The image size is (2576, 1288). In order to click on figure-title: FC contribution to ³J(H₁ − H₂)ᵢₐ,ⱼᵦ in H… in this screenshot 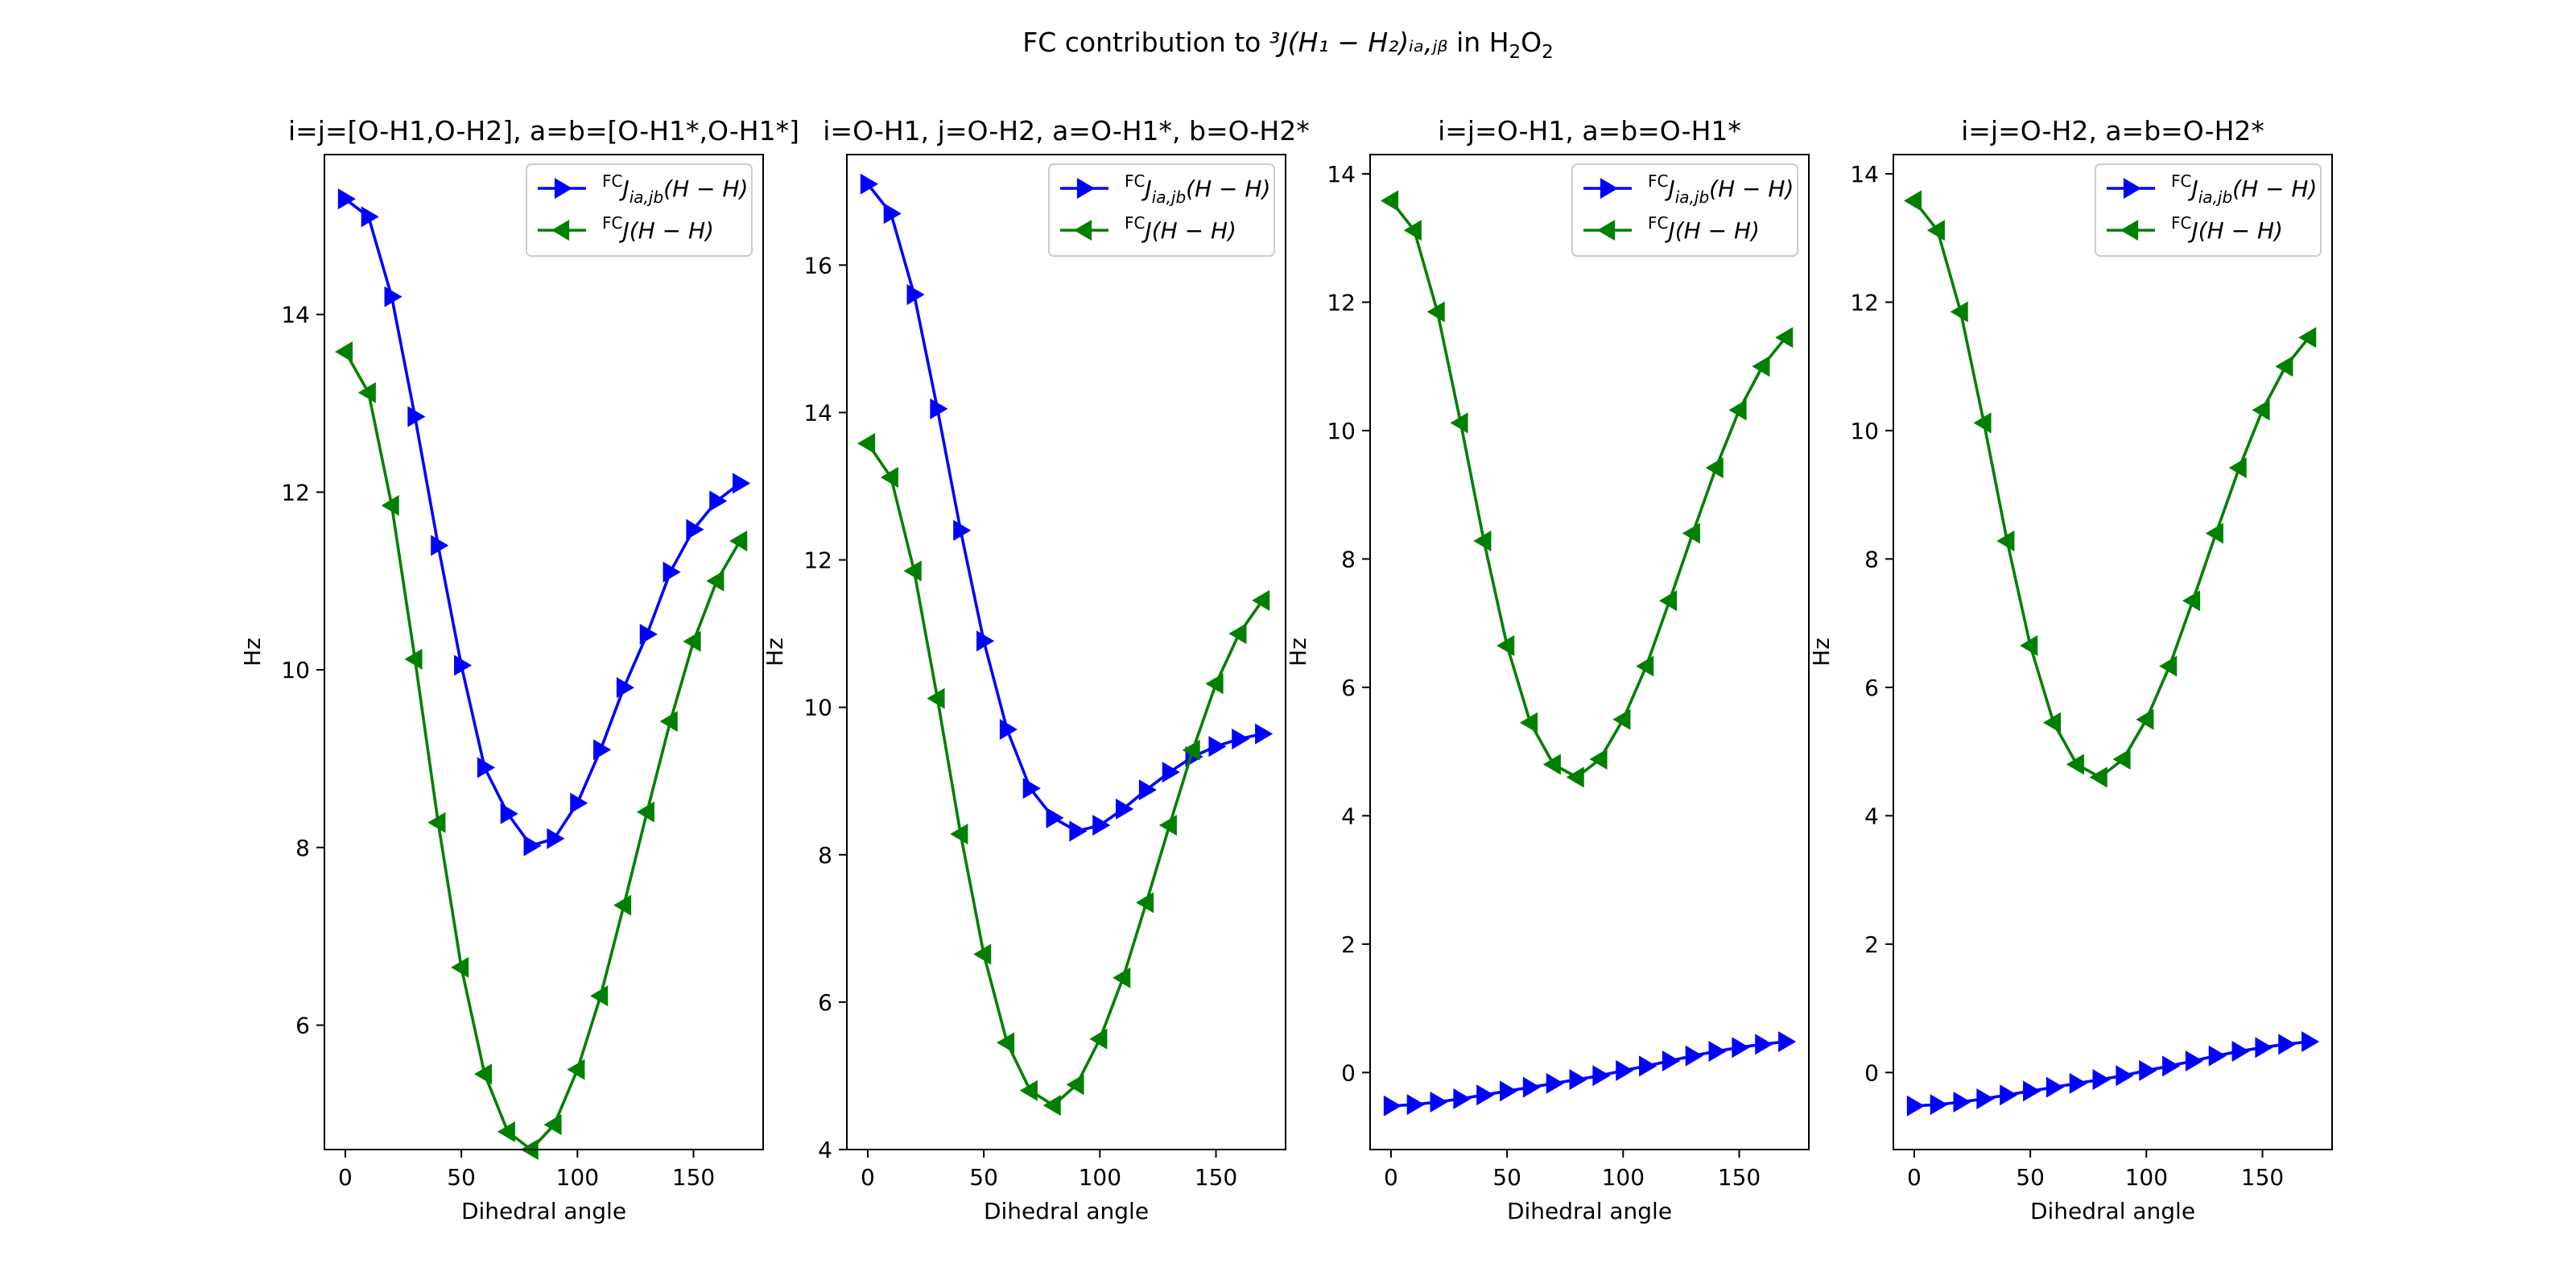, I will do `click(1288, 45)`.